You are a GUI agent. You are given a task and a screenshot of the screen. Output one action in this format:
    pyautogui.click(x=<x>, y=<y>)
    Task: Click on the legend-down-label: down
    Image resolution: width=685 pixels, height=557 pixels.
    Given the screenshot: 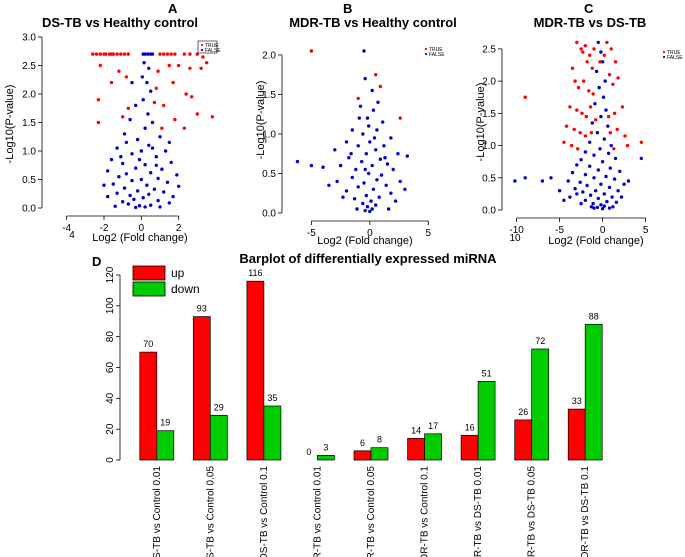 What is the action you would take?
    pyautogui.click(x=185, y=289)
    